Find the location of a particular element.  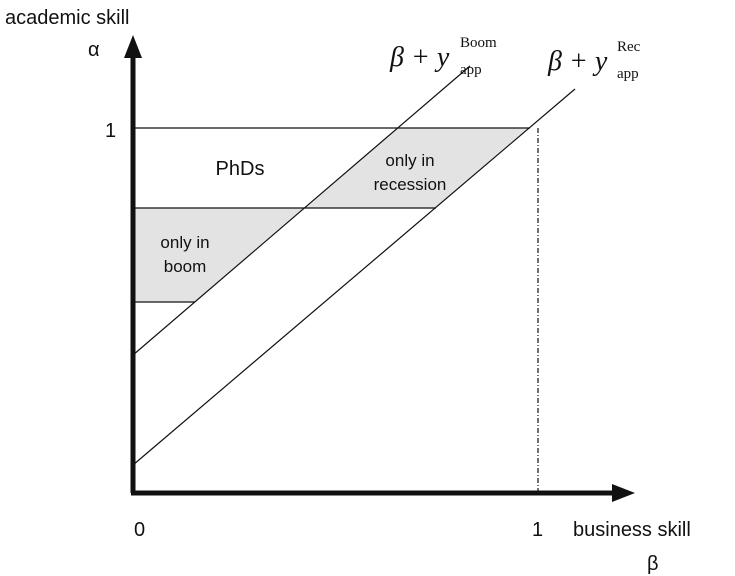

boom-line-sub: app is located at coordinates (471, 70).